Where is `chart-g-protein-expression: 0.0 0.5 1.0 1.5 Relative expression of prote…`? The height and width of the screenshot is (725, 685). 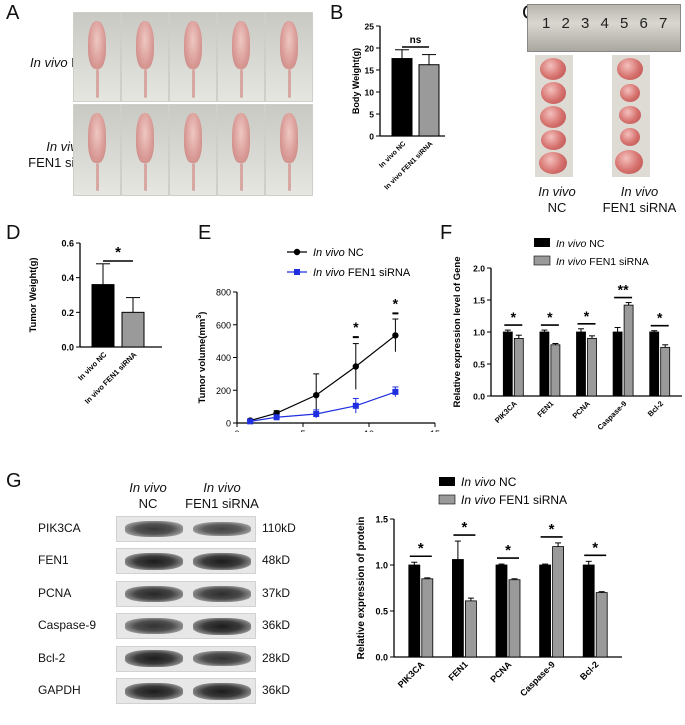 chart-g-protein-expression: 0.0 0.5 1.0 1.5 Relative expression of prote… is located at coordinates (489, 586).